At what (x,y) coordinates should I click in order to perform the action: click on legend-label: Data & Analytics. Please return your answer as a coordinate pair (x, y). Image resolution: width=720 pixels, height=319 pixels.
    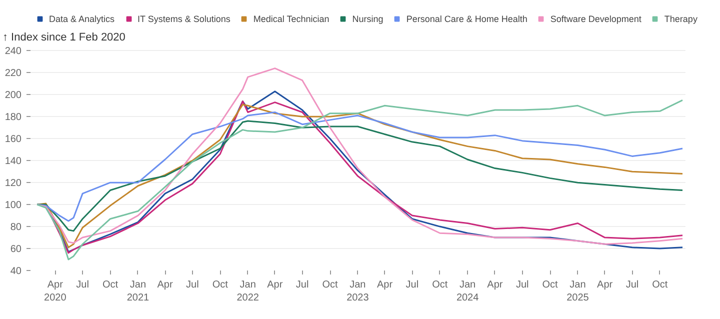
    Looking at the image, I should click on (82, 19).